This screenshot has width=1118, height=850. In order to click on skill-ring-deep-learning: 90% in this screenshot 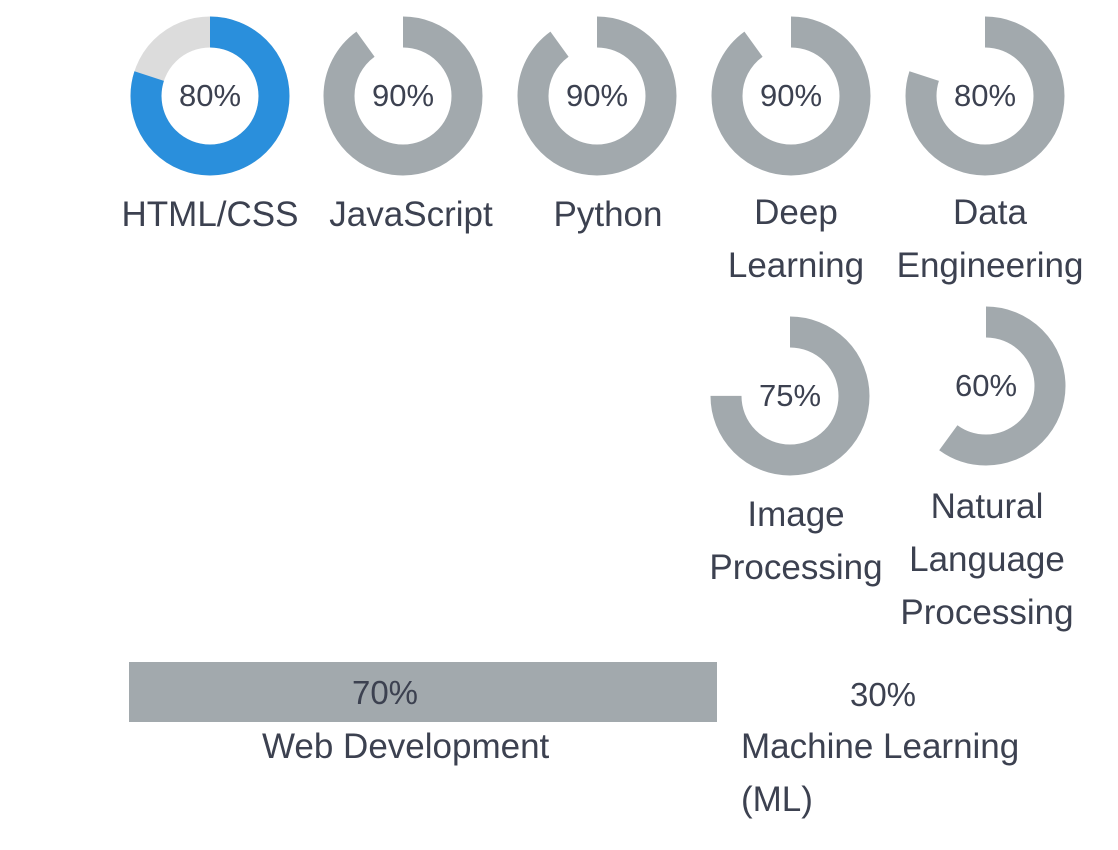, I will do `click(791, 96)`.